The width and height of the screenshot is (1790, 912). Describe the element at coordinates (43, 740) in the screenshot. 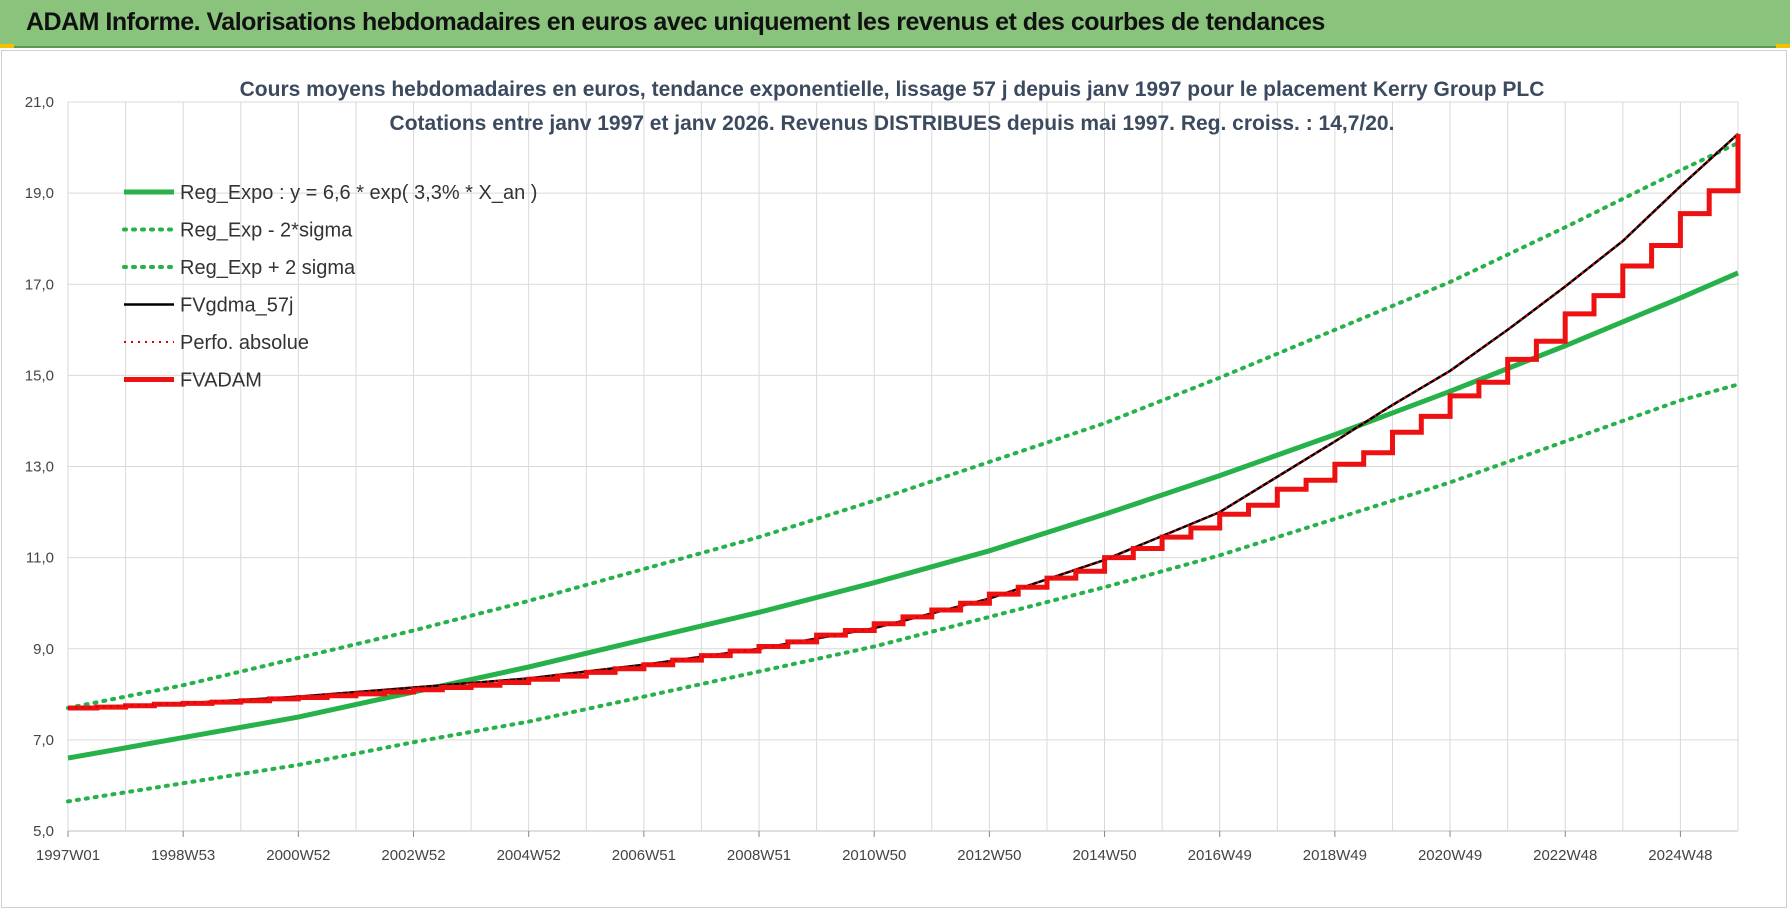

I see `y-tick-label: 7,0` at that location.